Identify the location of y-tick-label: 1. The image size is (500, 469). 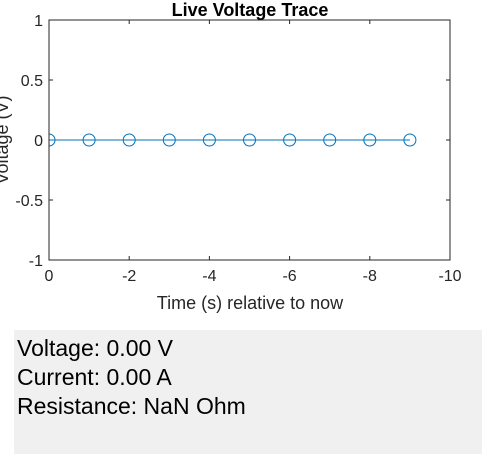
(38, 21).